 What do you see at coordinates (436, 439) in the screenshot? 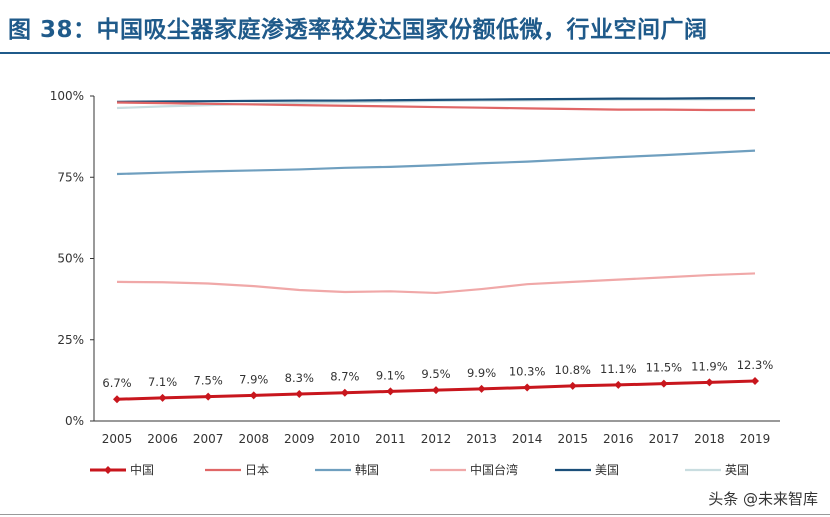
I see `x-tick-label: 2012` at bounding box center [436, 439].